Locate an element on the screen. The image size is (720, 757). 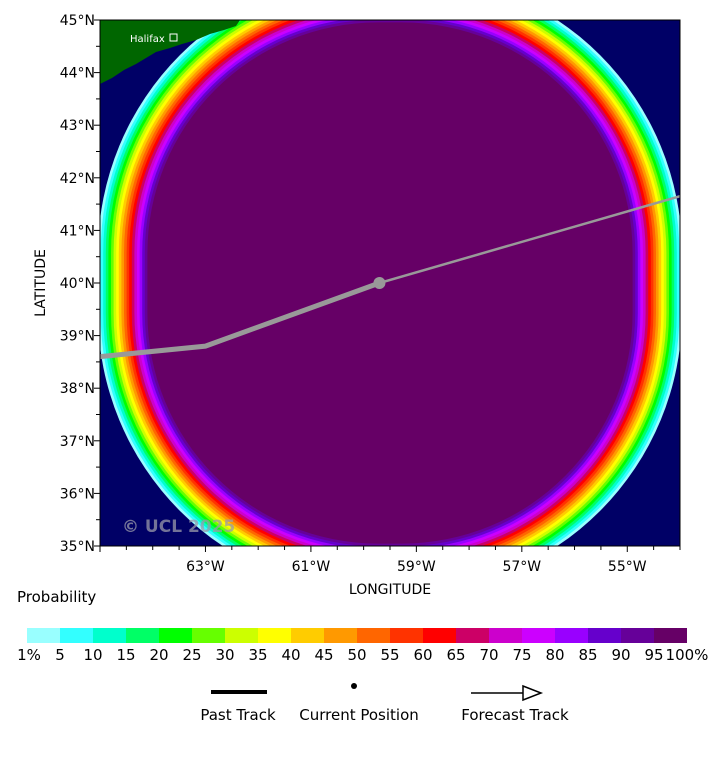
watermark: © UCL 2025 is located at coordinates (178, 527).